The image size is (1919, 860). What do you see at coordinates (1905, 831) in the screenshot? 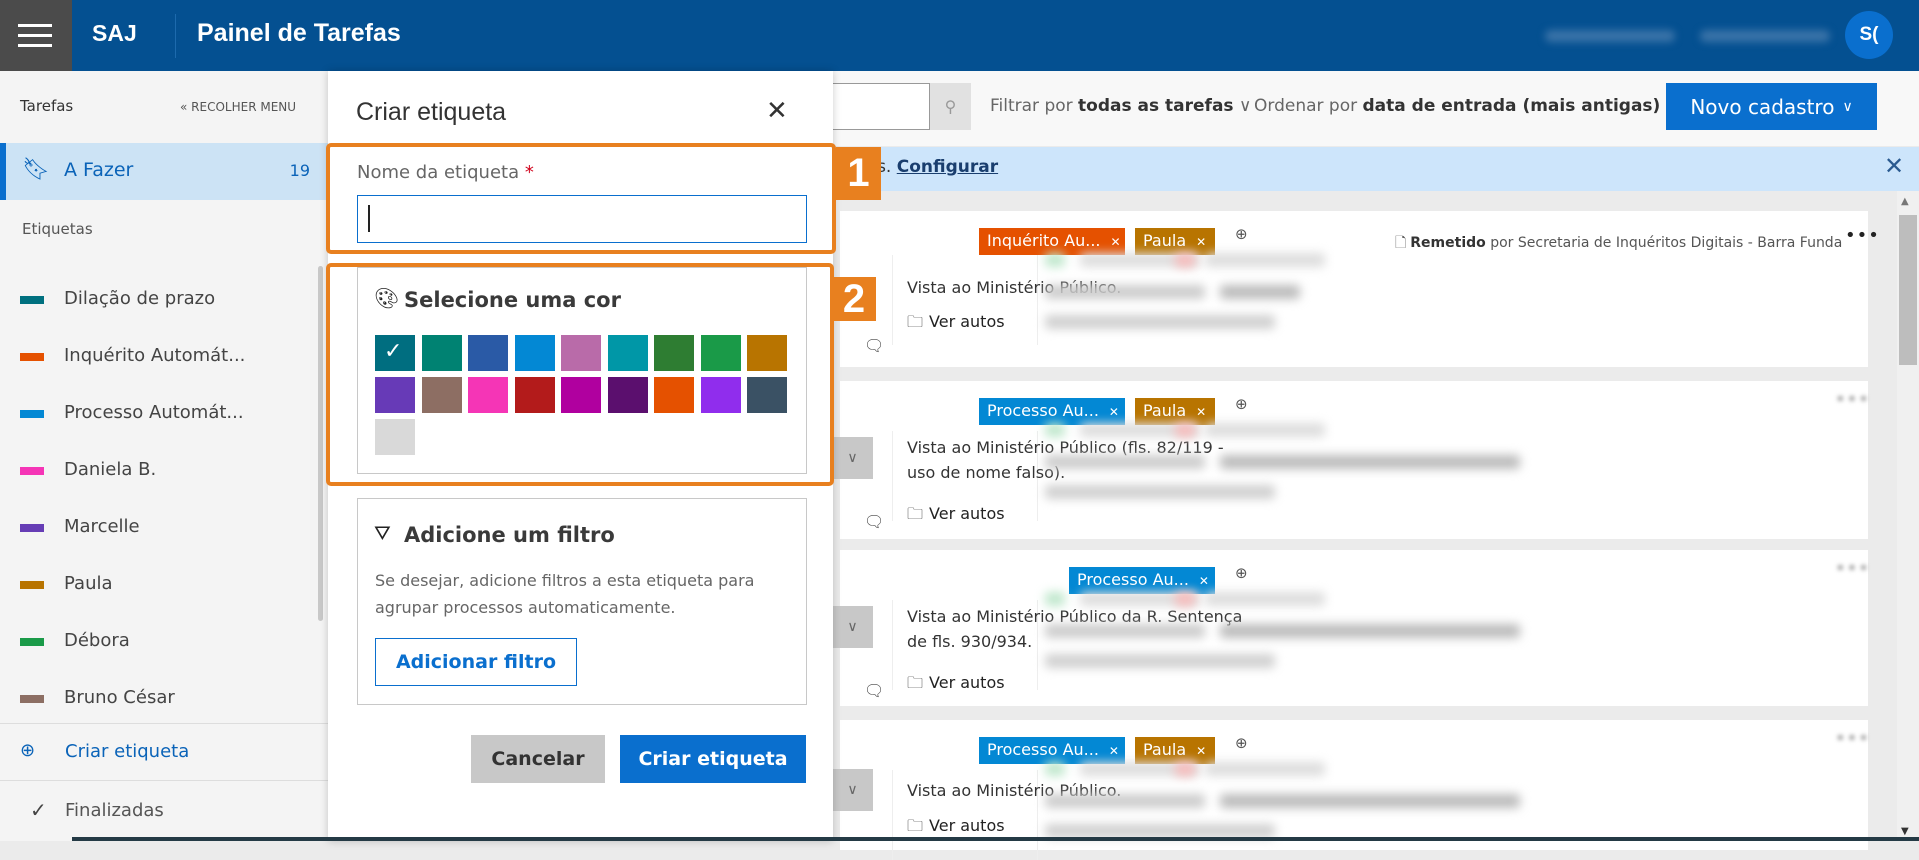
I see `scroll-down-icon: ▼` at bounding box center [1905, 831].